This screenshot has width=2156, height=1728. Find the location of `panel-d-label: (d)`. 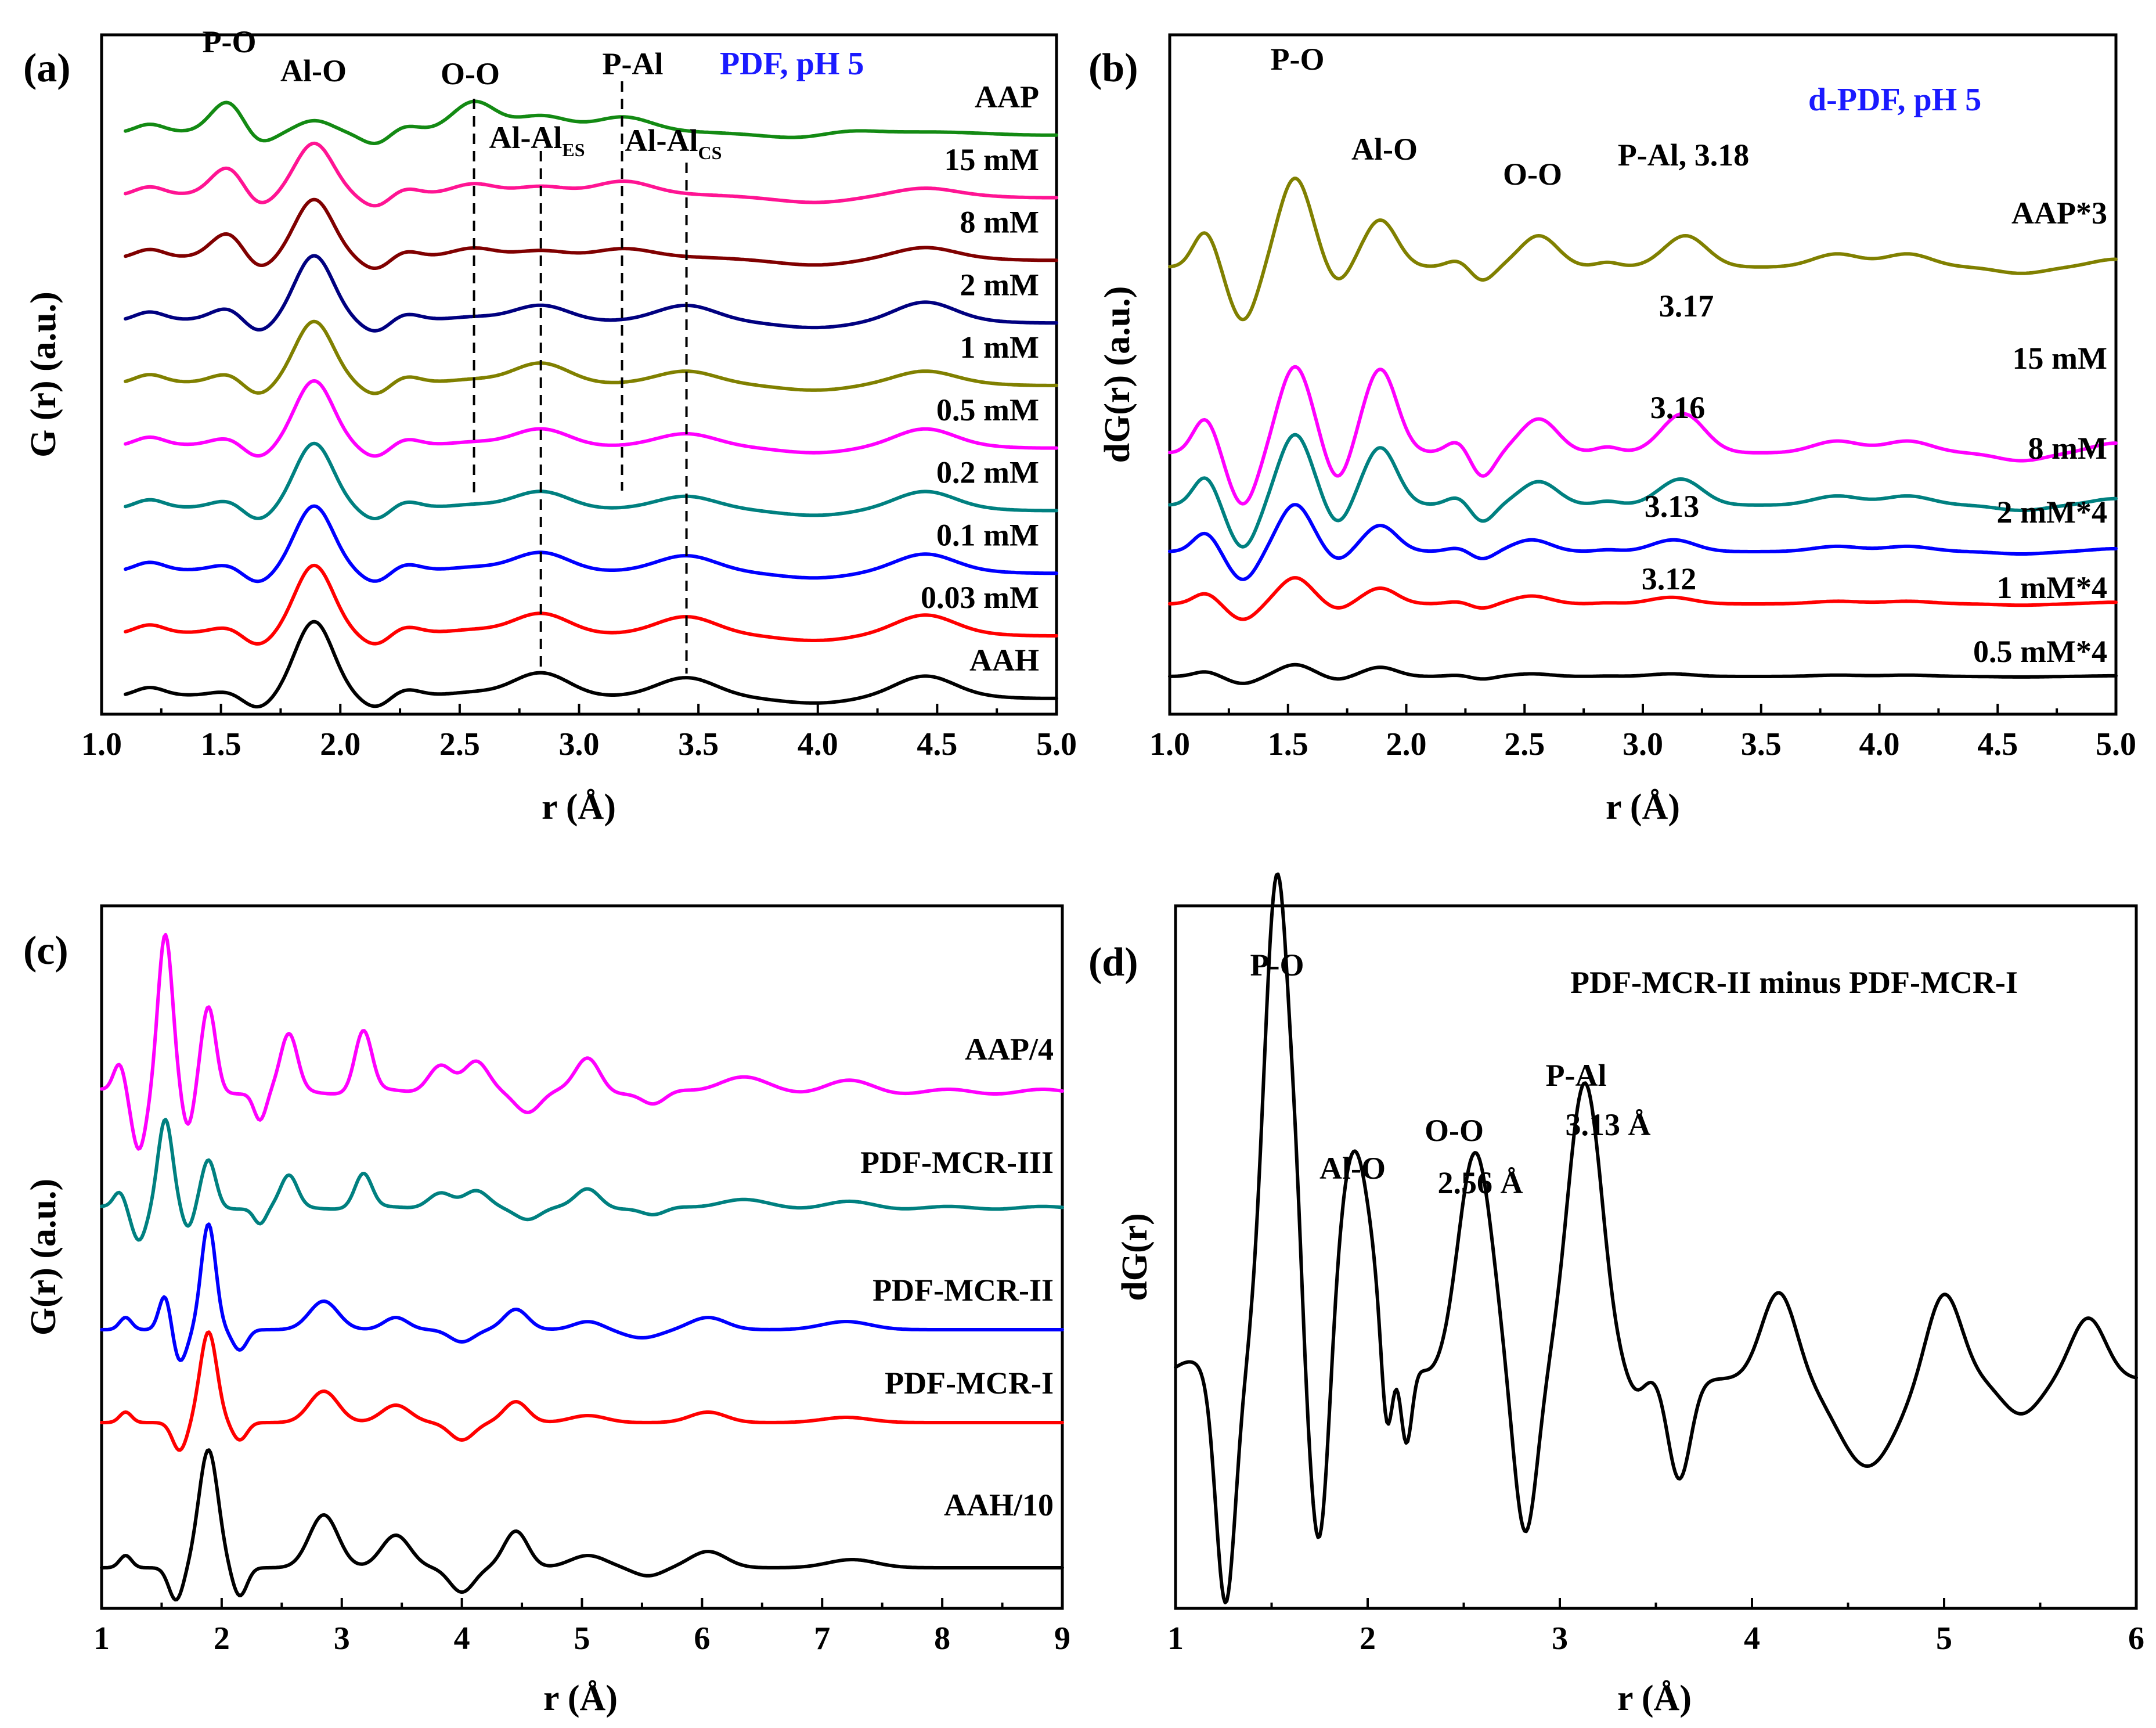

panel-d-label: (d) is located at coordinates (1113, 963).